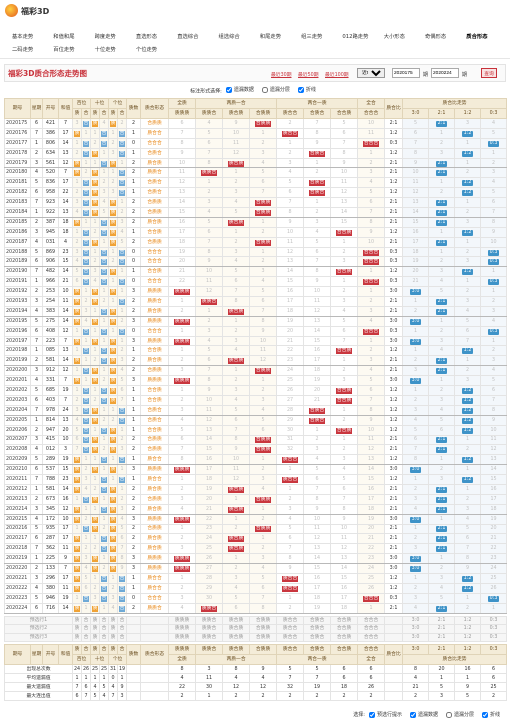  What do you see at coordinates (445, 73) in the screenshot?
I see `to-input` at bounding box center [445, 73].